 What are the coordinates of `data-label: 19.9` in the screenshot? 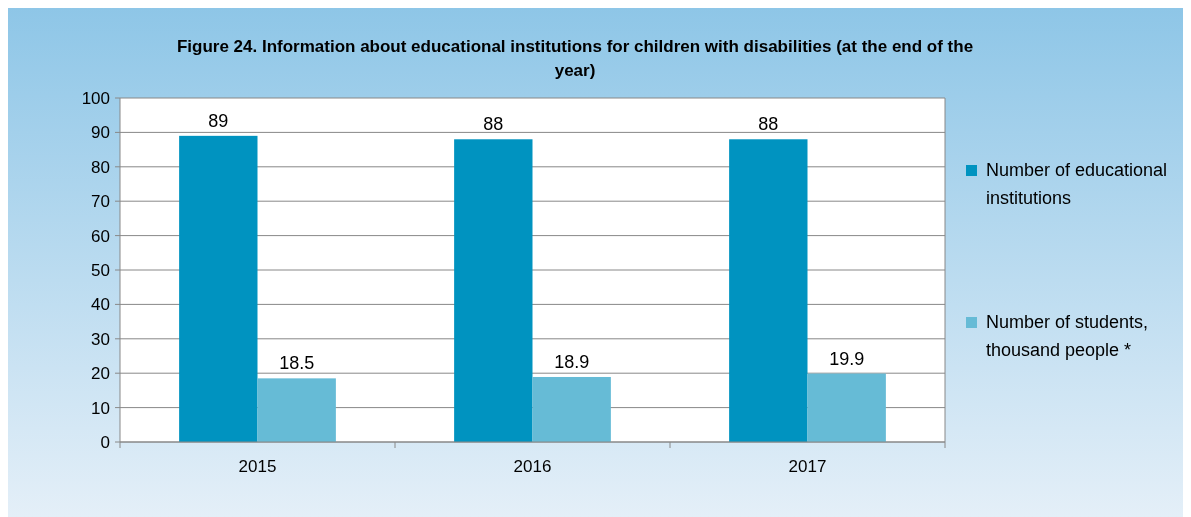 It's located at (847, 358).